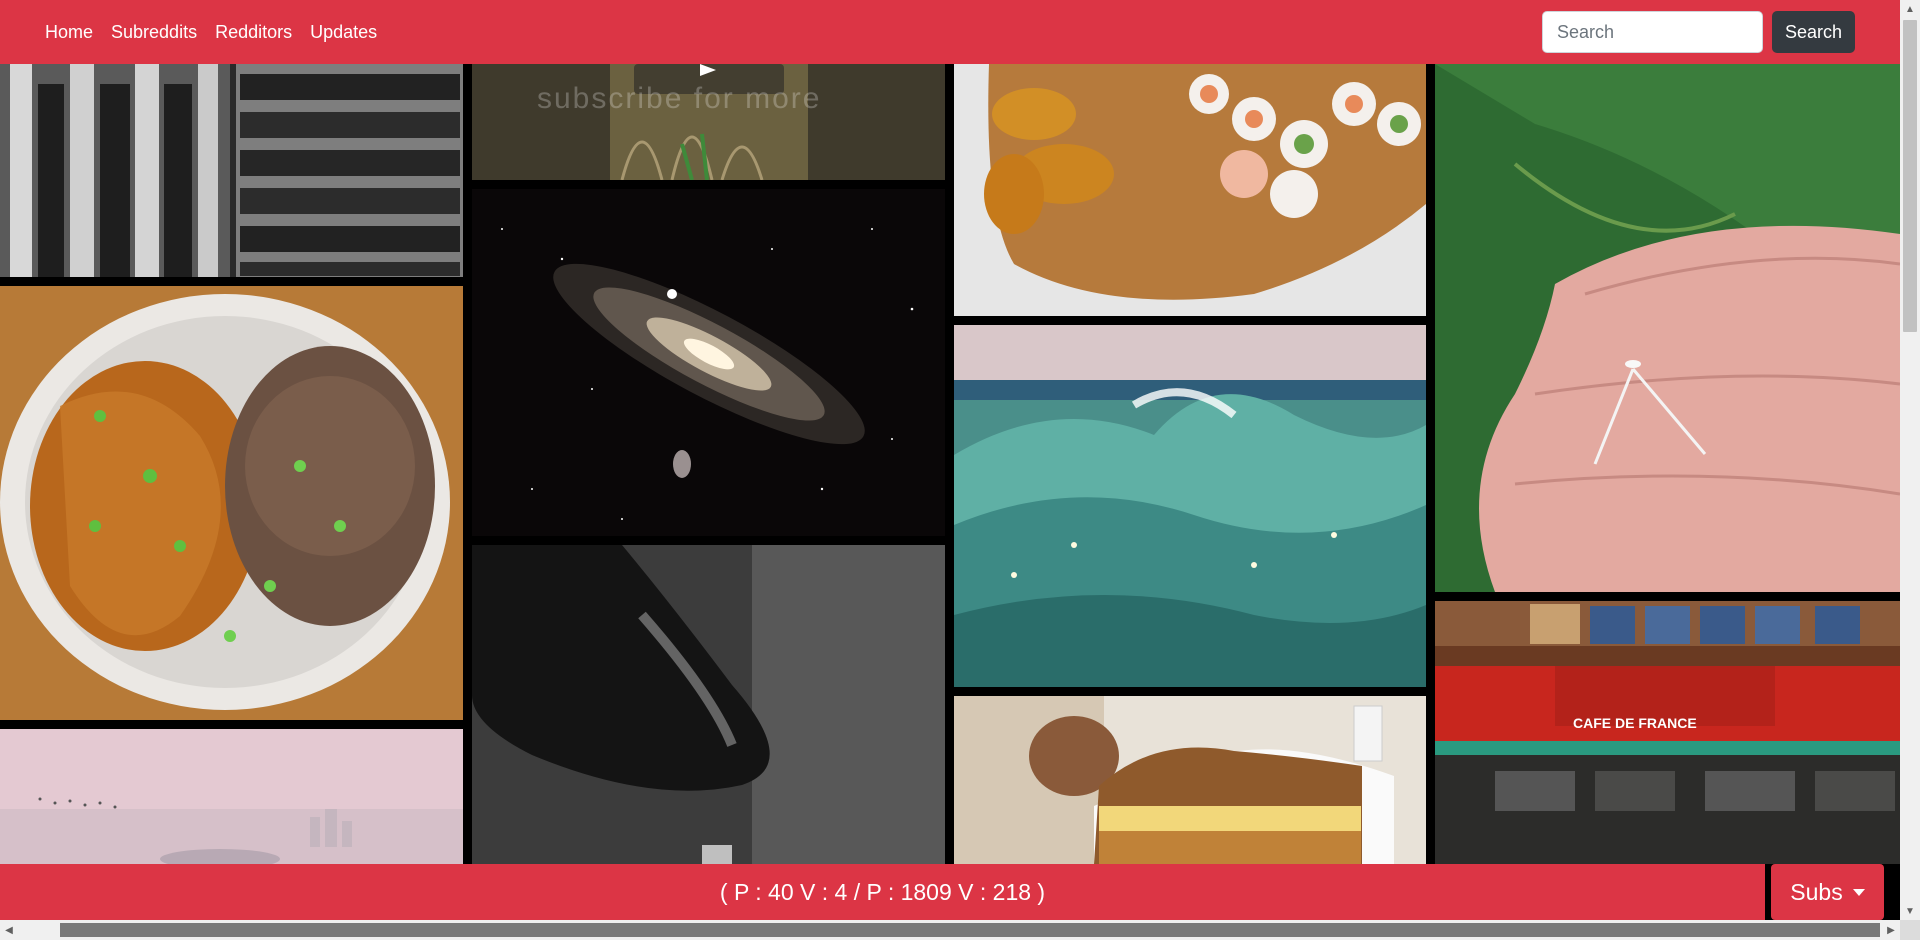  What do you see at coordinates (231, 170) in the screenshot?
I see `gallery-image-building` at bounding box center [231, 170].